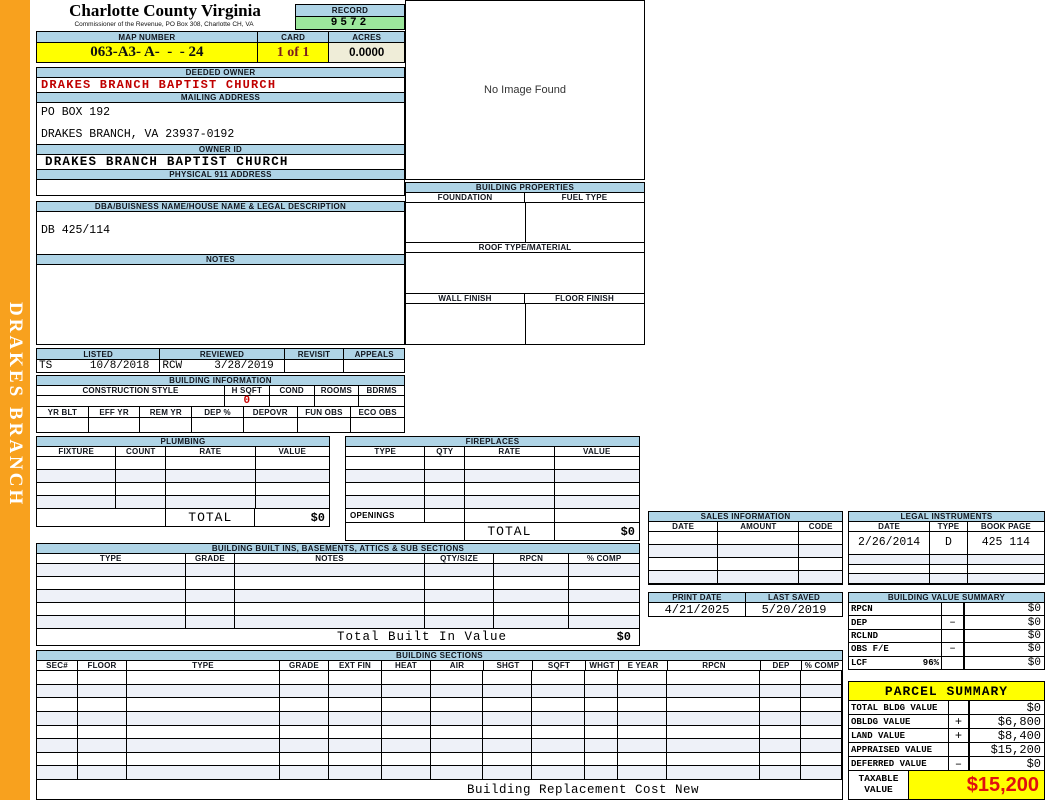  What do you see at coordinates (337, 390) in the screenshot?
I see `rooms-header: ROOMS` at bounding box center [337, 390].